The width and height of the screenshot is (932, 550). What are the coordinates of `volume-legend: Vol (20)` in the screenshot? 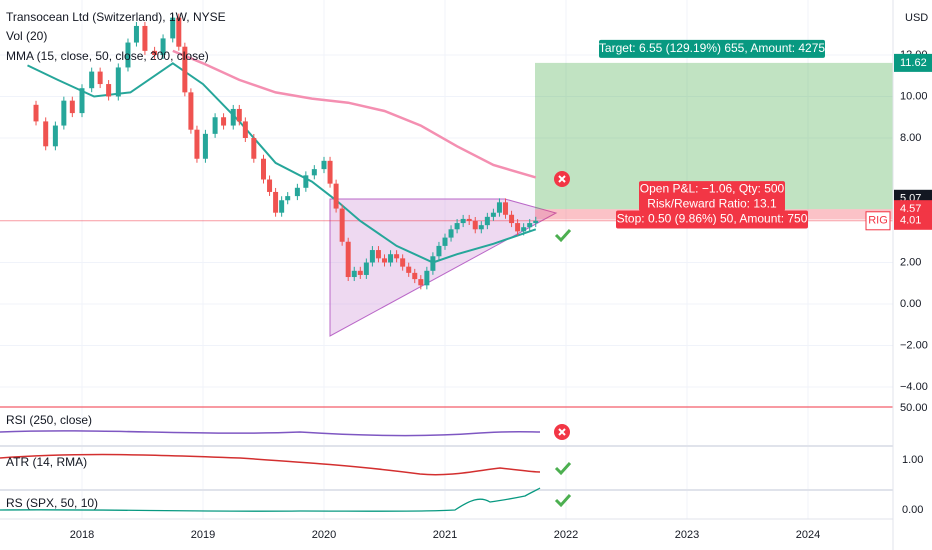 It's located at (26, 36).